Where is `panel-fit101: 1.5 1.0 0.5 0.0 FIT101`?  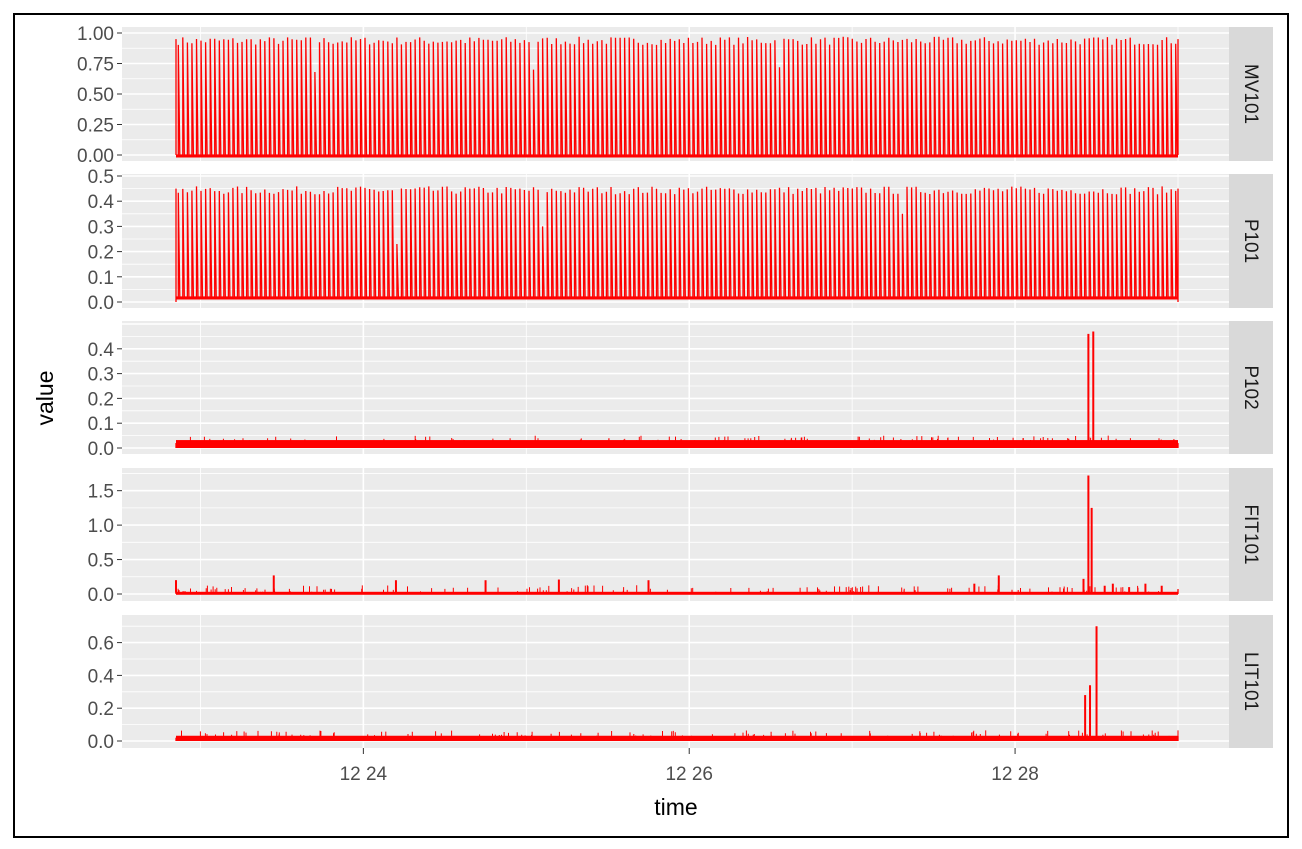
panel-fit101: 1.5 1.0 0.5 0.0 FIT101 is located at coordinates (680, 537).